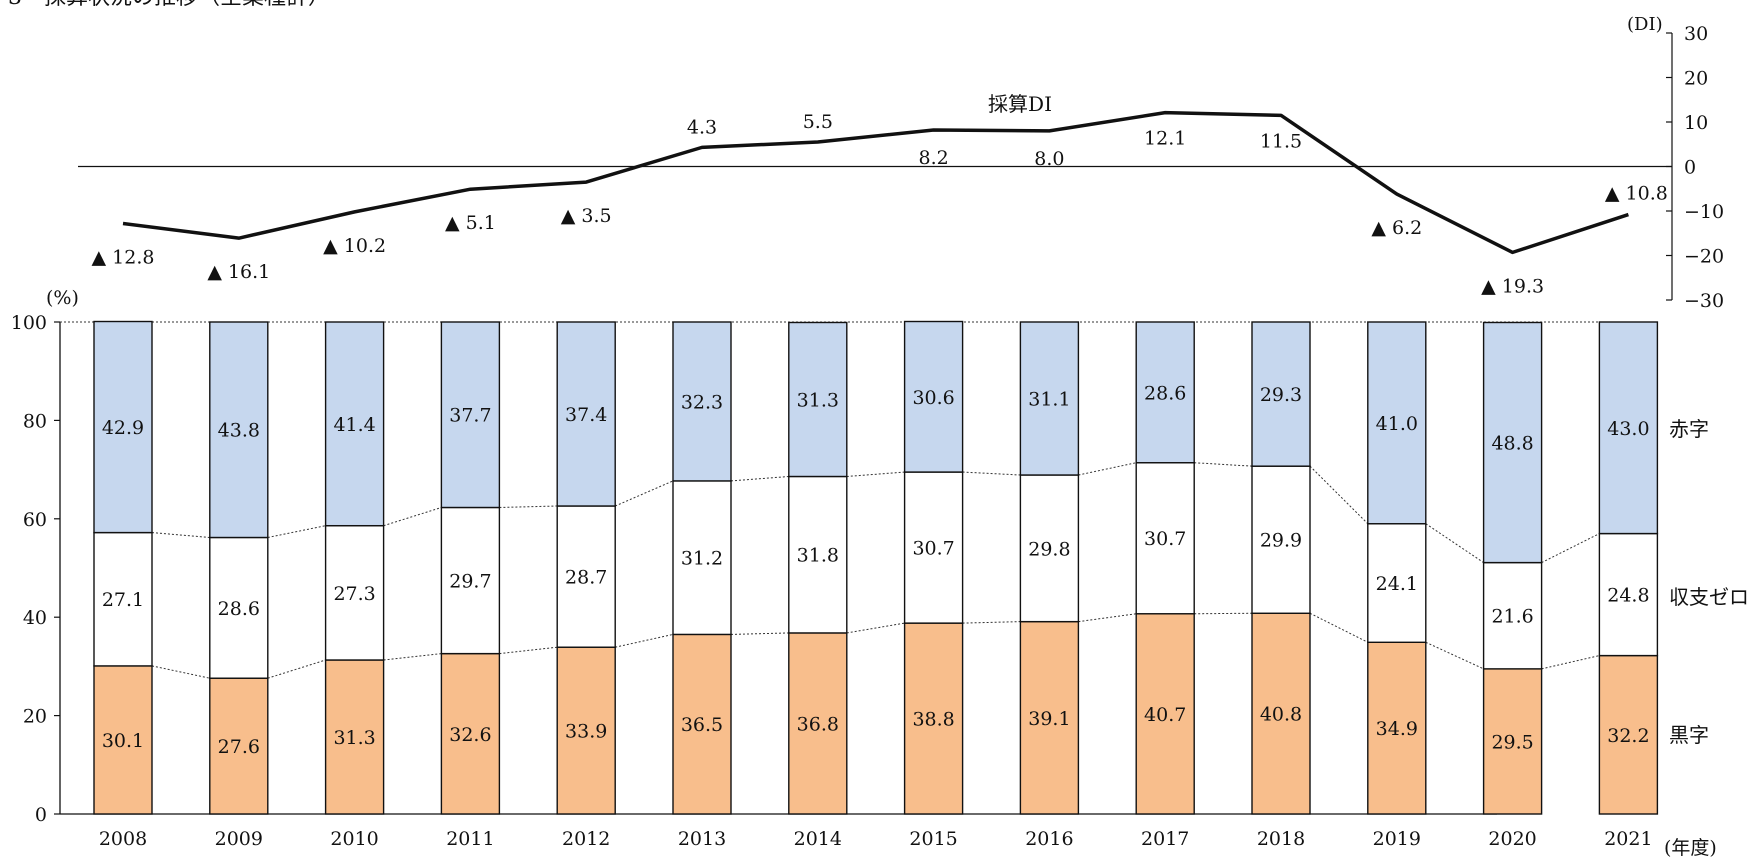 The image size is (1759, 859). What do you see at coordinates (35, 717) in the screenshot?
I see `bar-y-tick-label: 20` at bounding box center [35, 717].